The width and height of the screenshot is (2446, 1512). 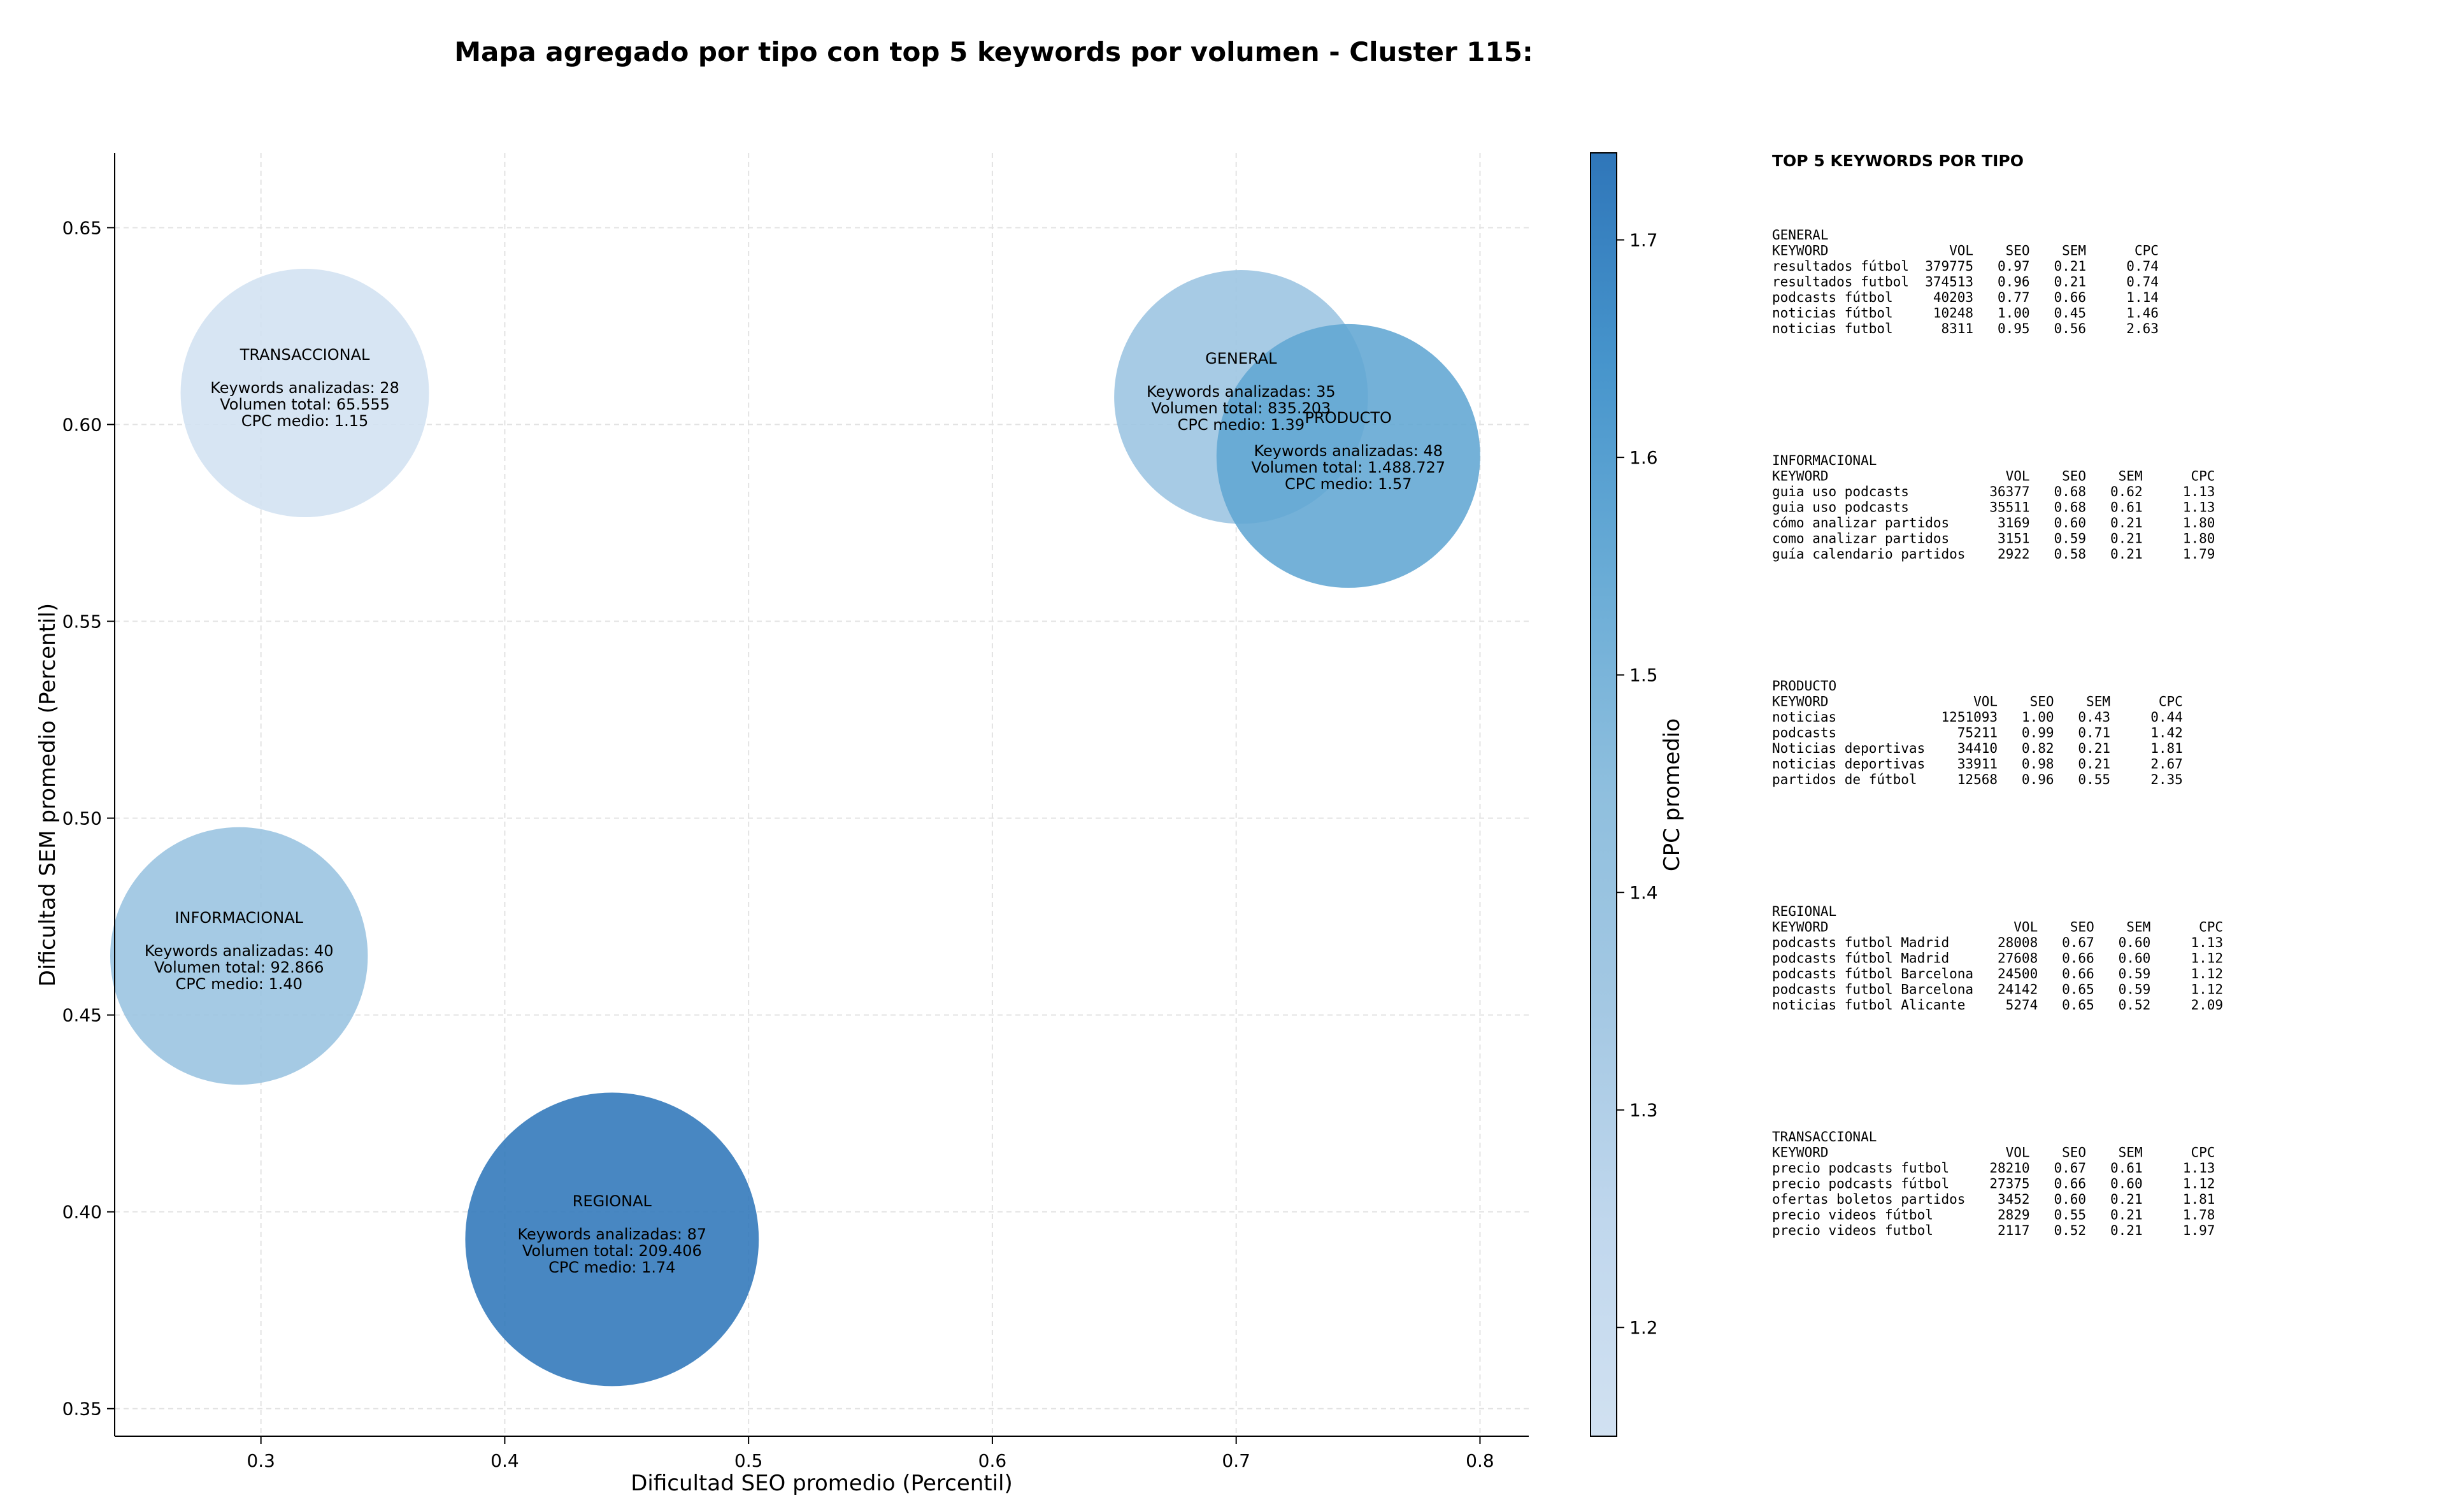 What do you see at coordinates (1978, 717) in the screenshot?
I see `keyword-table-row: noticias 1251093 1.00 0.43 0.44` at bounding box center [1978, 717].